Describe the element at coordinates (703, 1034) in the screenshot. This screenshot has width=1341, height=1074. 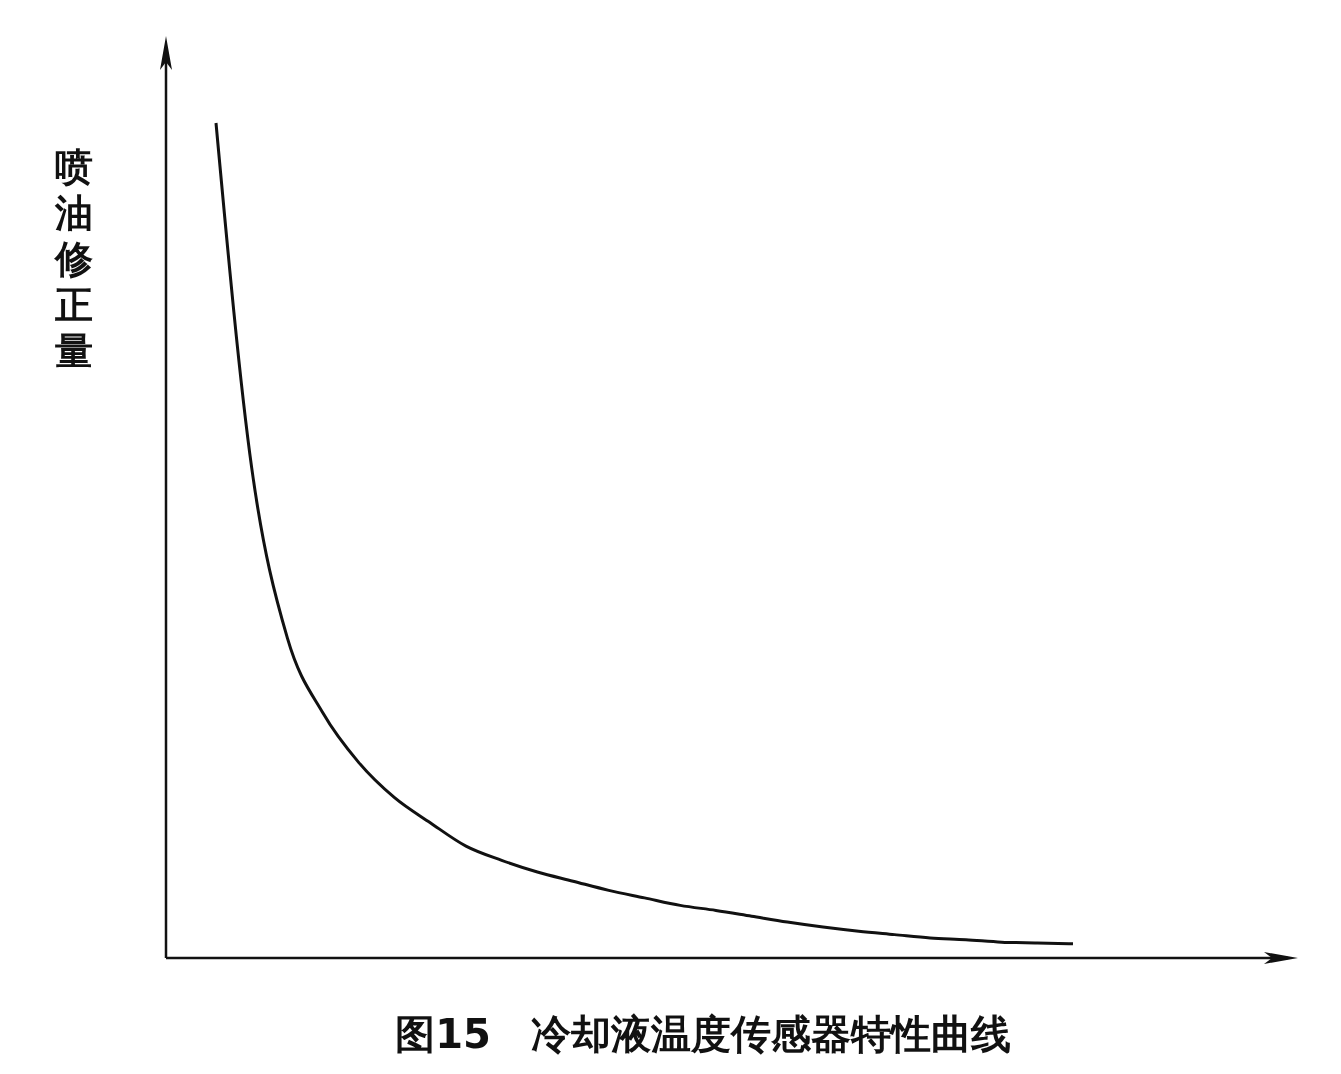
I see `text: 图15 冷却液温度传感器特性曲线` at that location.